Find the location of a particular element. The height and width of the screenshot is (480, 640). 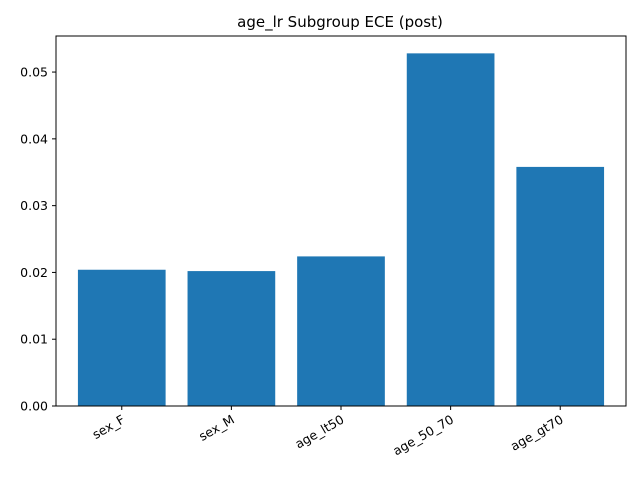

bar-sex_M is located at coordinates (231, 338).